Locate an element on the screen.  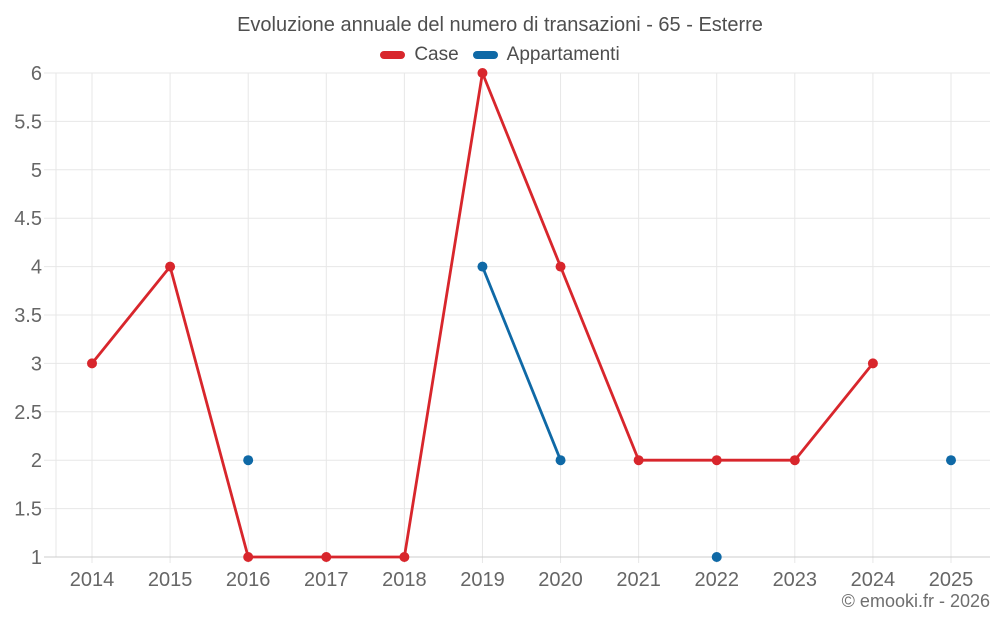
data-point-appartamenti-2020 is located at coordinates (560, 460).